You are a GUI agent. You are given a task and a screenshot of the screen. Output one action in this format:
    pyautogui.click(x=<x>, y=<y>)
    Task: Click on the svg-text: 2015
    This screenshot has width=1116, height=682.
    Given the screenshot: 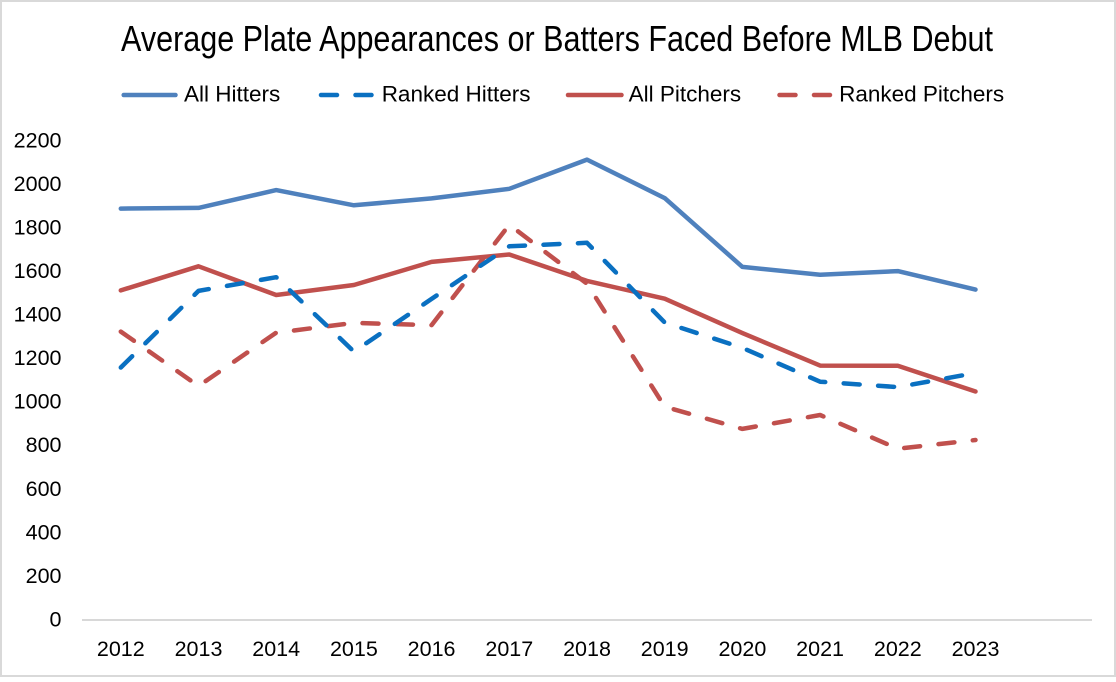 What is the action you would take?
    pyautogui.click(x=354, y=649)
    